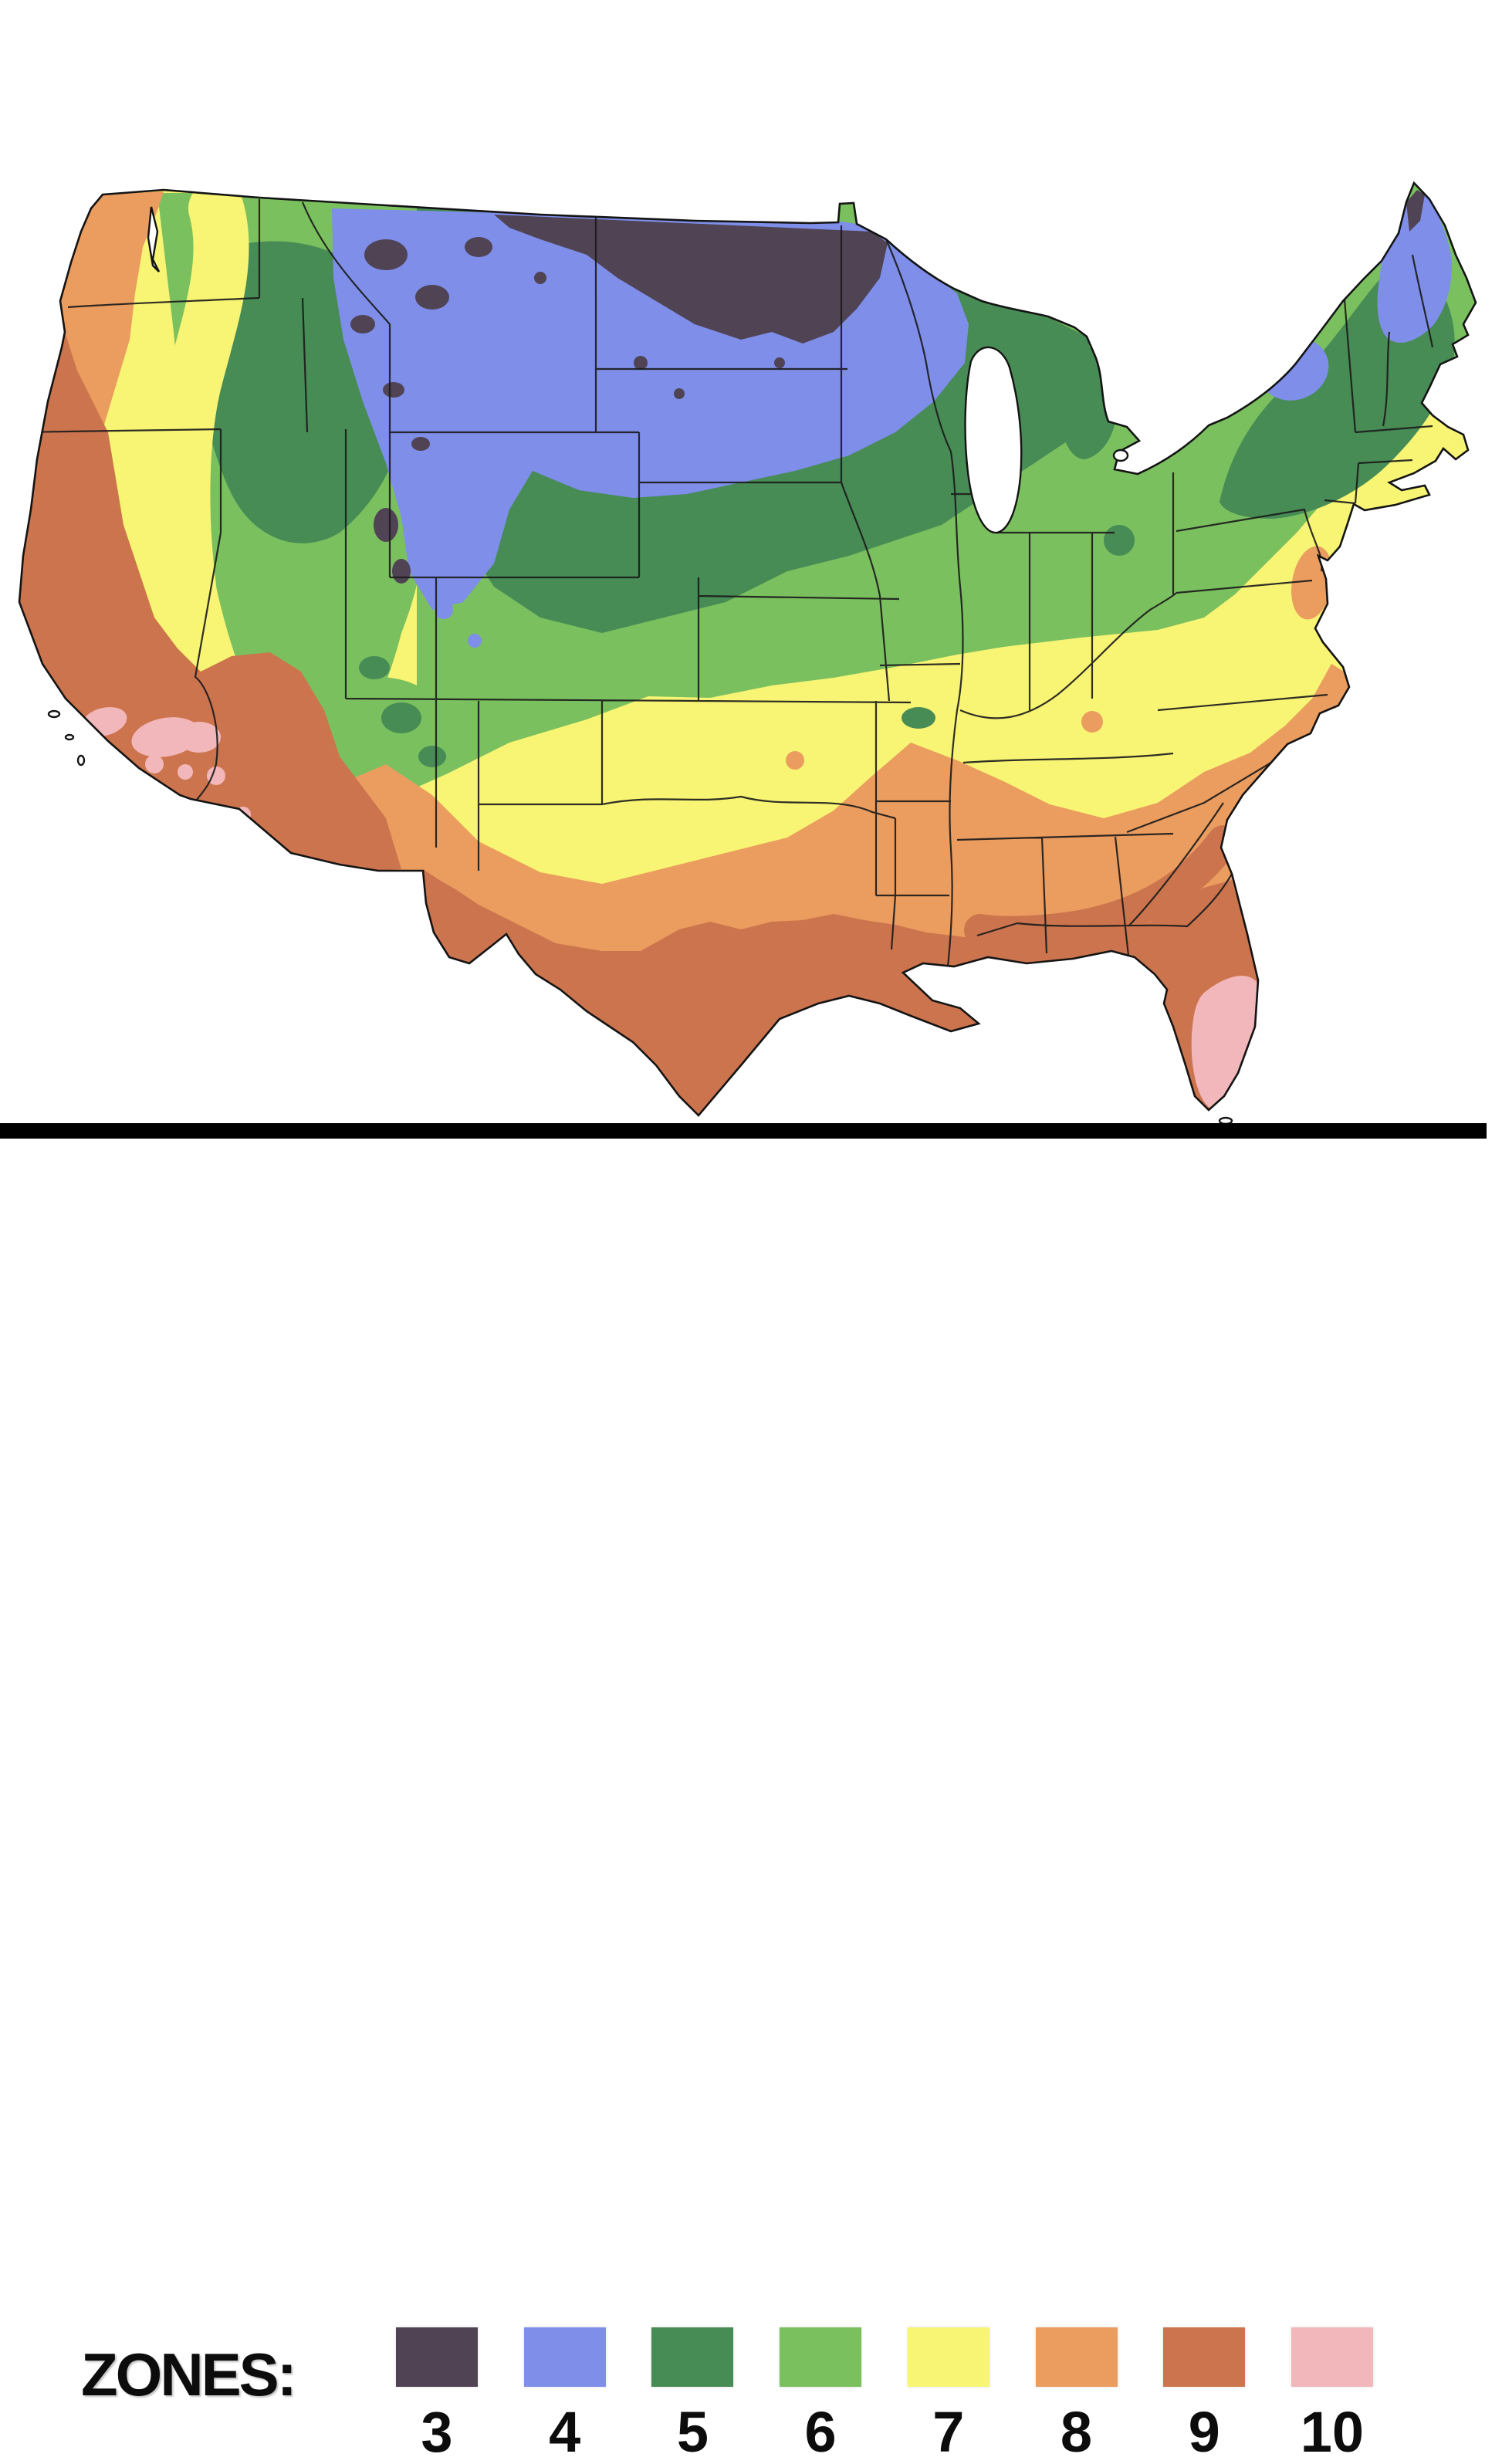 This screenshot has height=2464, width=1502. Describe the element at coordinates (437, 2432) in the screenshot. I see `zone-3-label: 3` at that location.